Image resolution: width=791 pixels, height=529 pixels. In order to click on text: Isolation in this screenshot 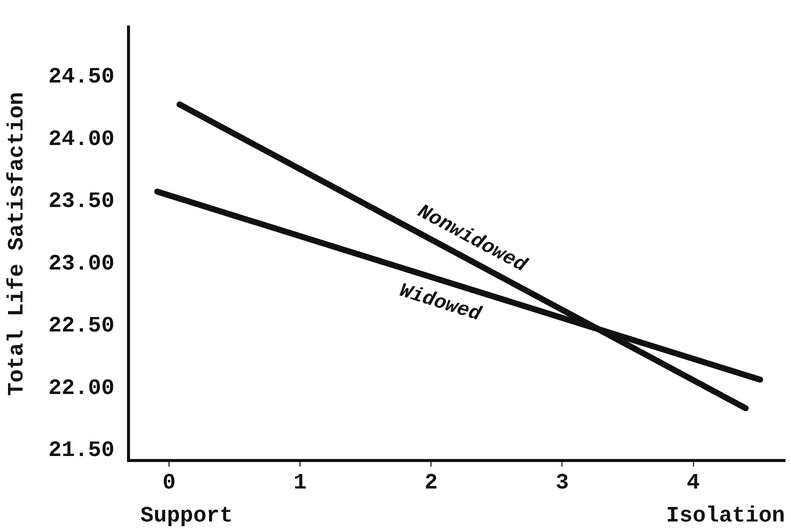, I will do `click(725, 516)`.